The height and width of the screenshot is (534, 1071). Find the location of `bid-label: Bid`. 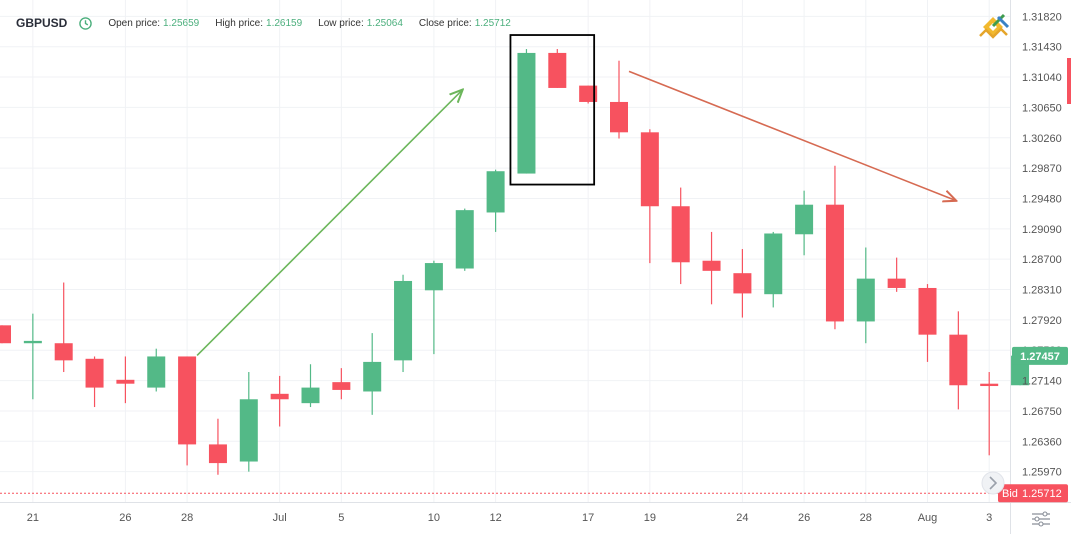

bid-label: Bid is located at coordinates (1010, 494).